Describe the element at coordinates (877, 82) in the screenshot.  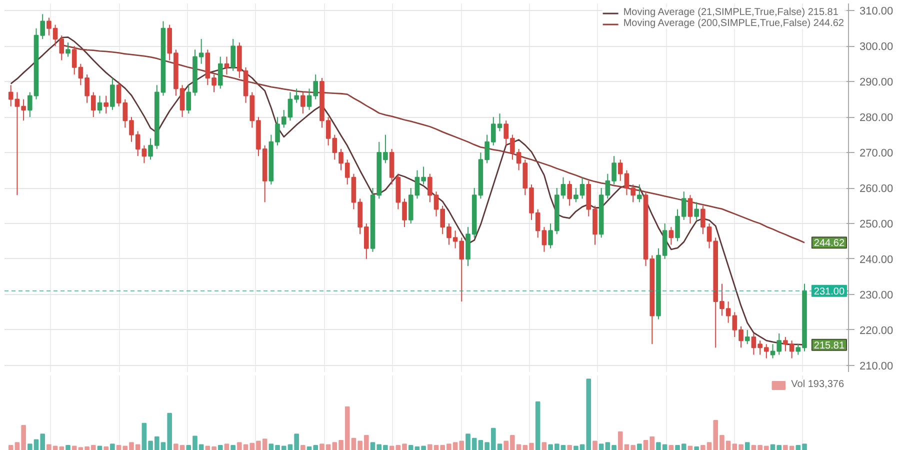
I see `y-tick-label: 290.00` at that location.